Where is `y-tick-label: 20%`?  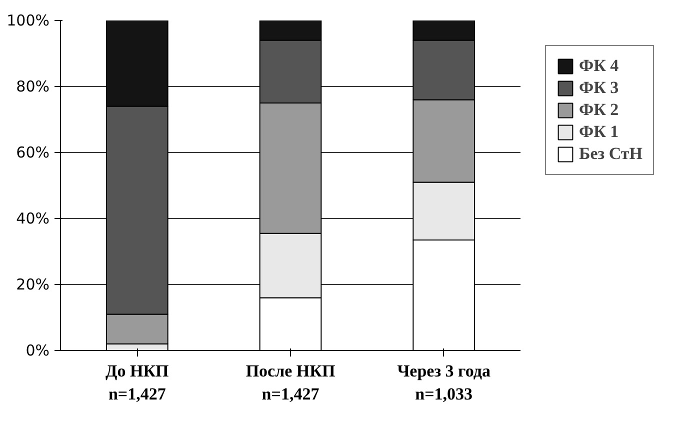 y-tick-label: 20% is located at coordinates (33, 285).